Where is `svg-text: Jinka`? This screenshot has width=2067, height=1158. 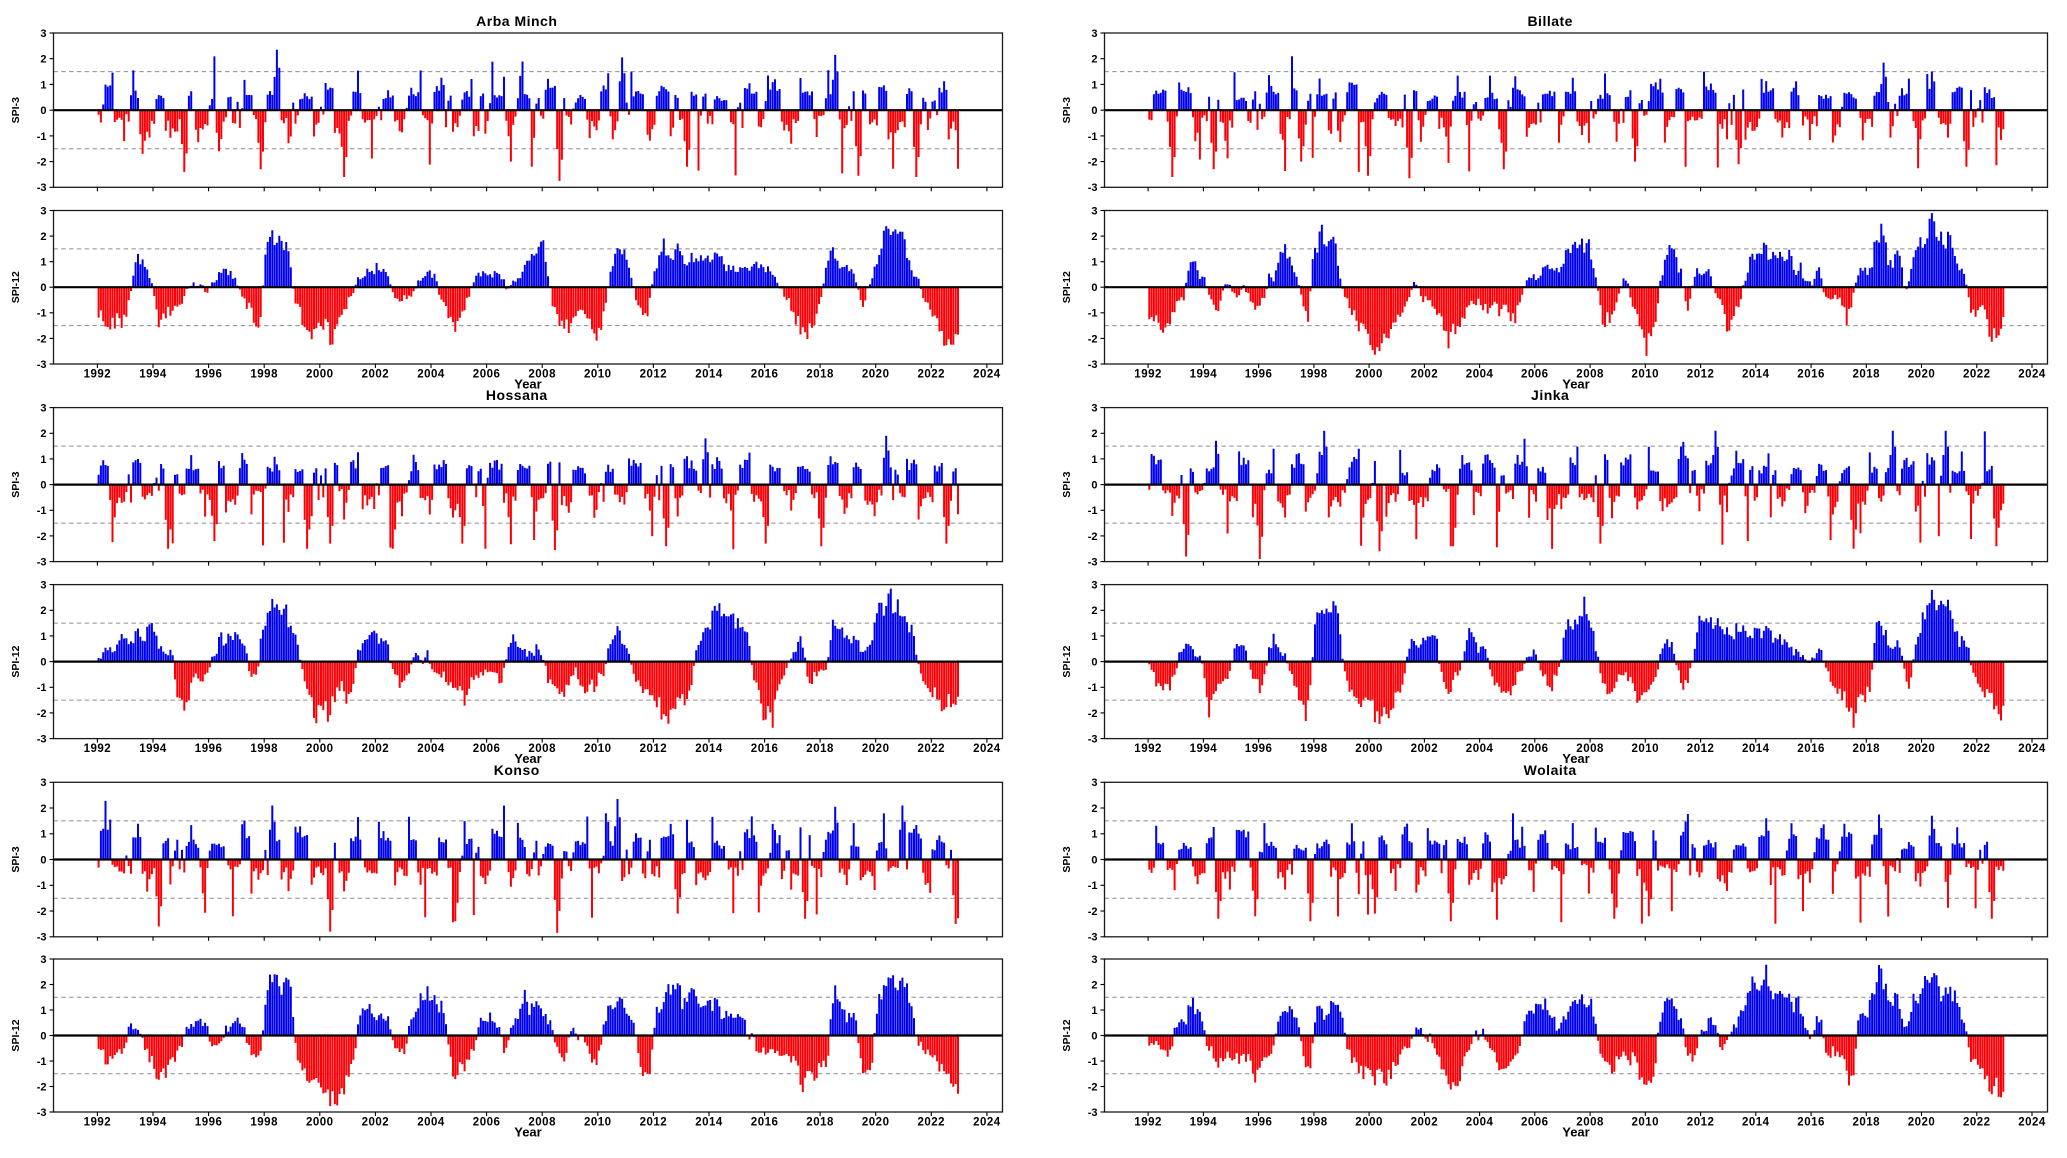
svg-text: Jinka is located at coordinates (1550, 395).